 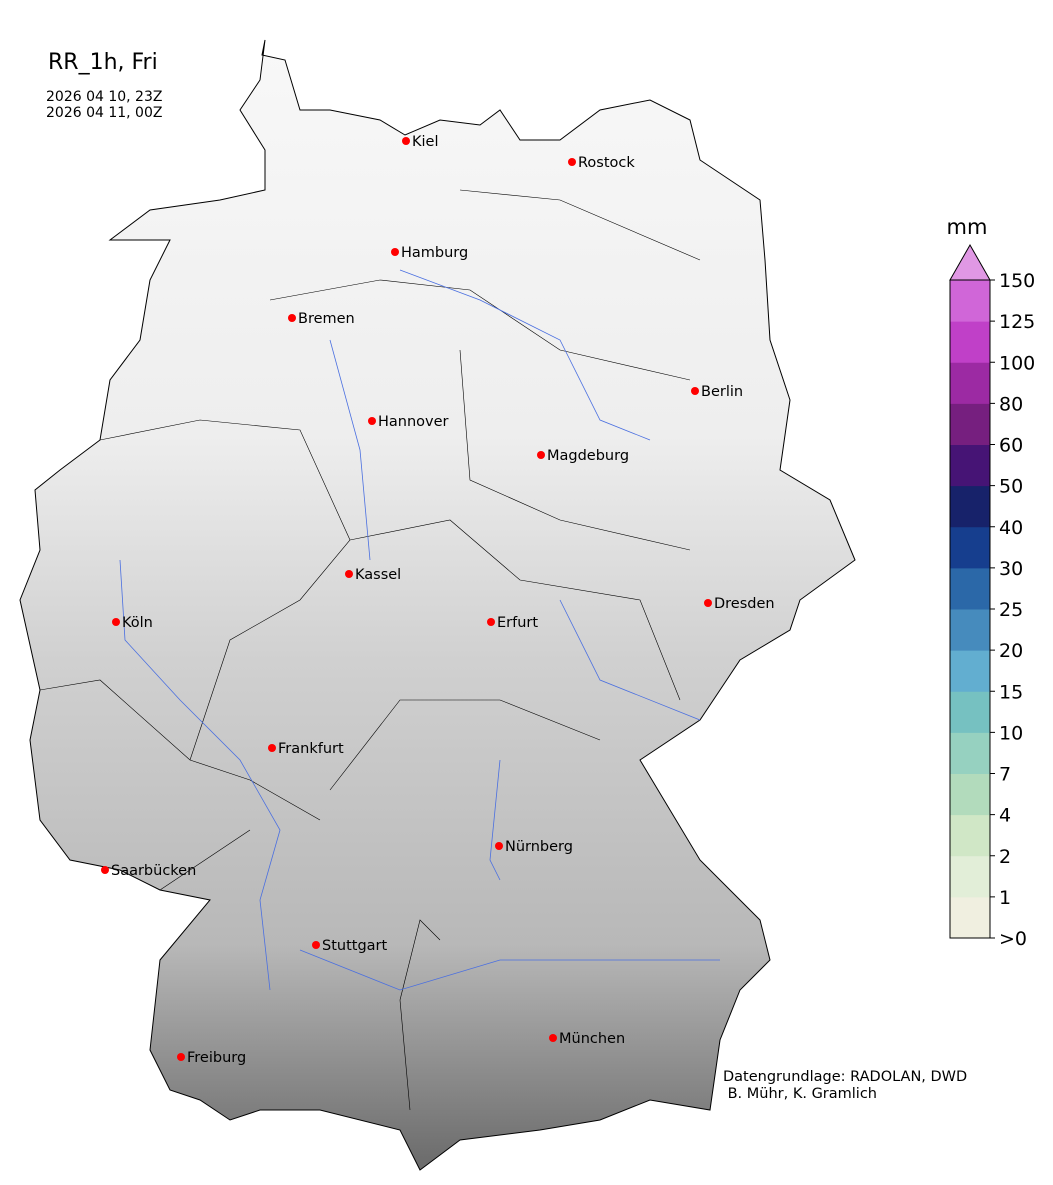 What do you see at coordinates (722, 392) in the screenshot?
I see `city-label: Berlin` at bounding box center [722, 392].